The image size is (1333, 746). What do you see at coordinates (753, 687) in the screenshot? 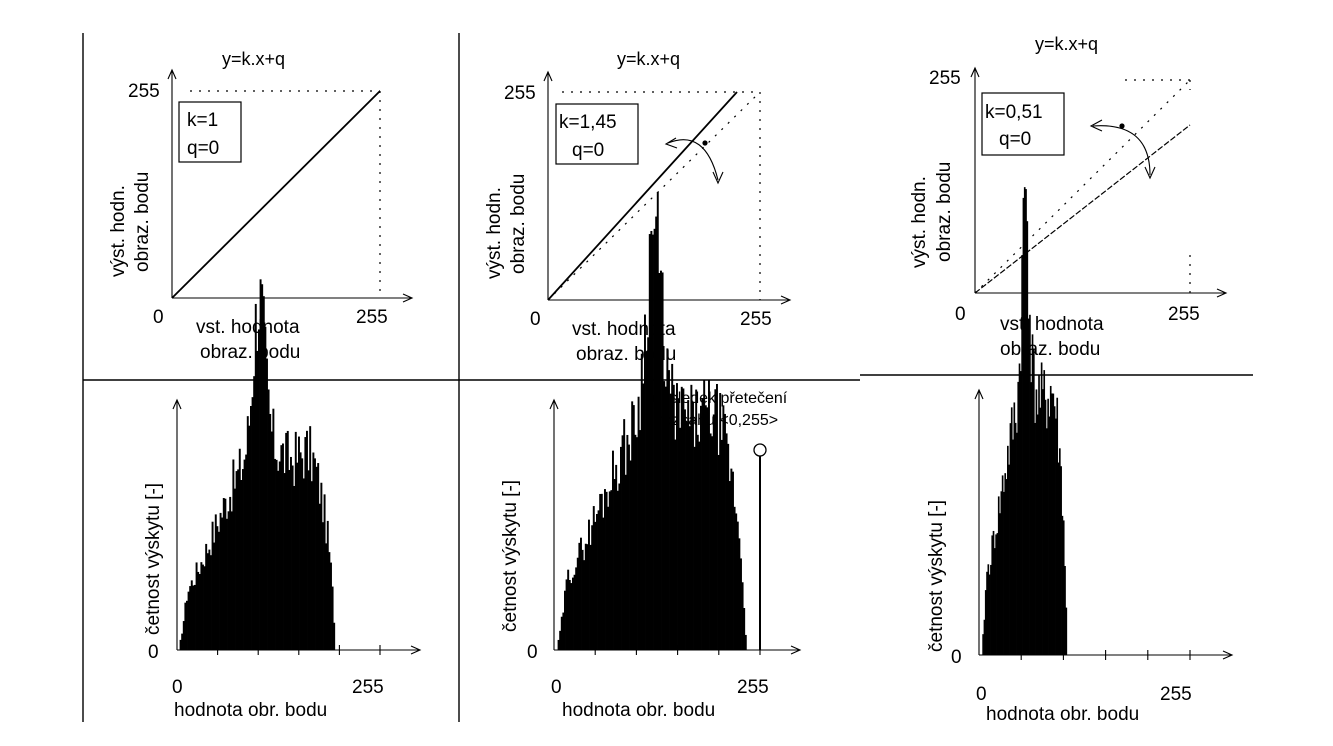
I see `histogram-2-x-end-label: 255` at bounding box center [753, 687].